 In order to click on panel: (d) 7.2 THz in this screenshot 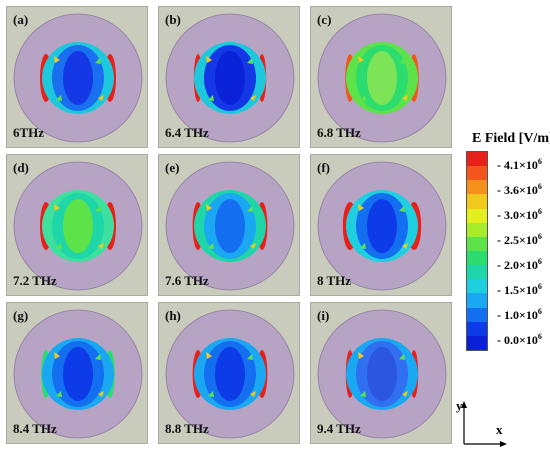, I will do `click(77, 225)`.